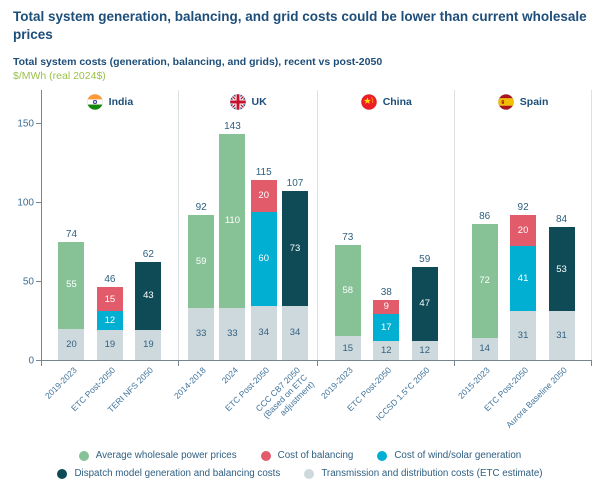 The height and width of the screenshot is (489, 600). I want to click on stacked-bar: 143 110 33 2024, so click(232, 253).